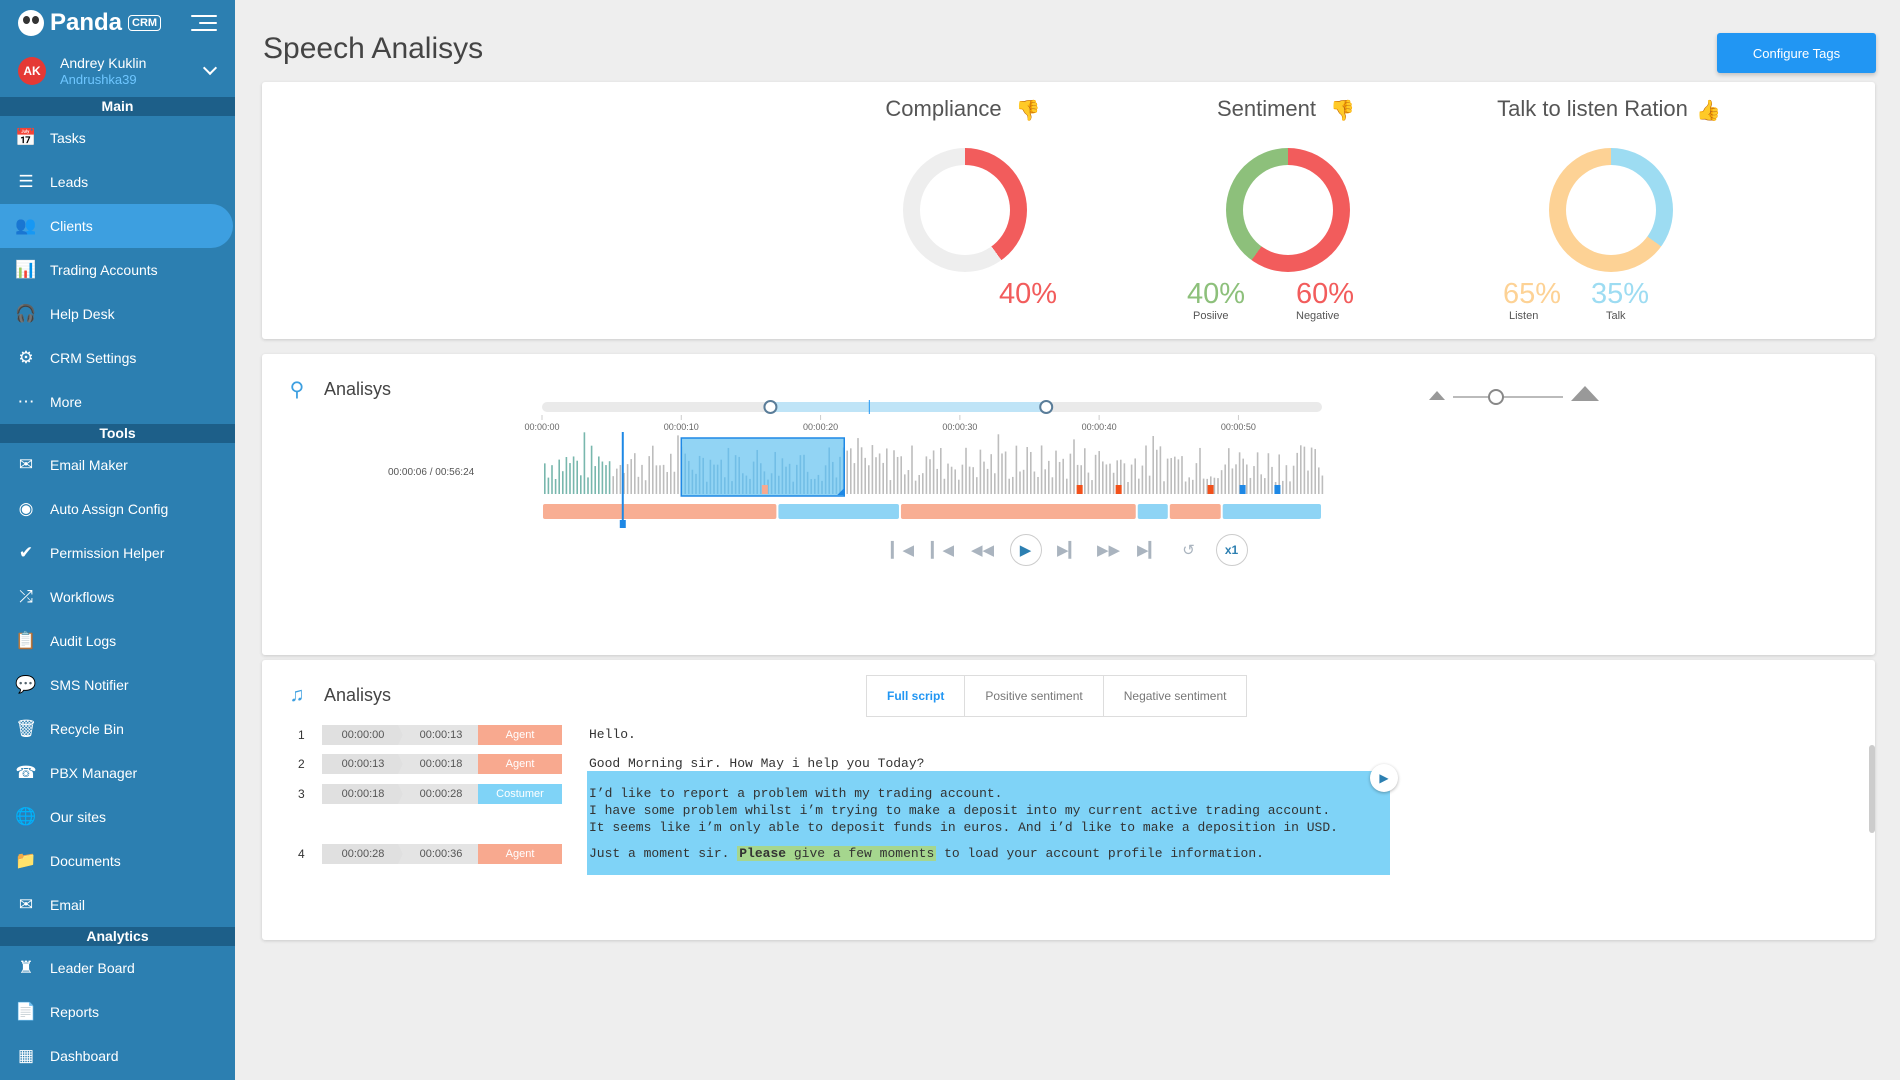 The image size is (1900, 1080). Describe the element at coordinates (117, 402) in the screenshot. I see `sidebar-item-more: ⋯ More` at that location.